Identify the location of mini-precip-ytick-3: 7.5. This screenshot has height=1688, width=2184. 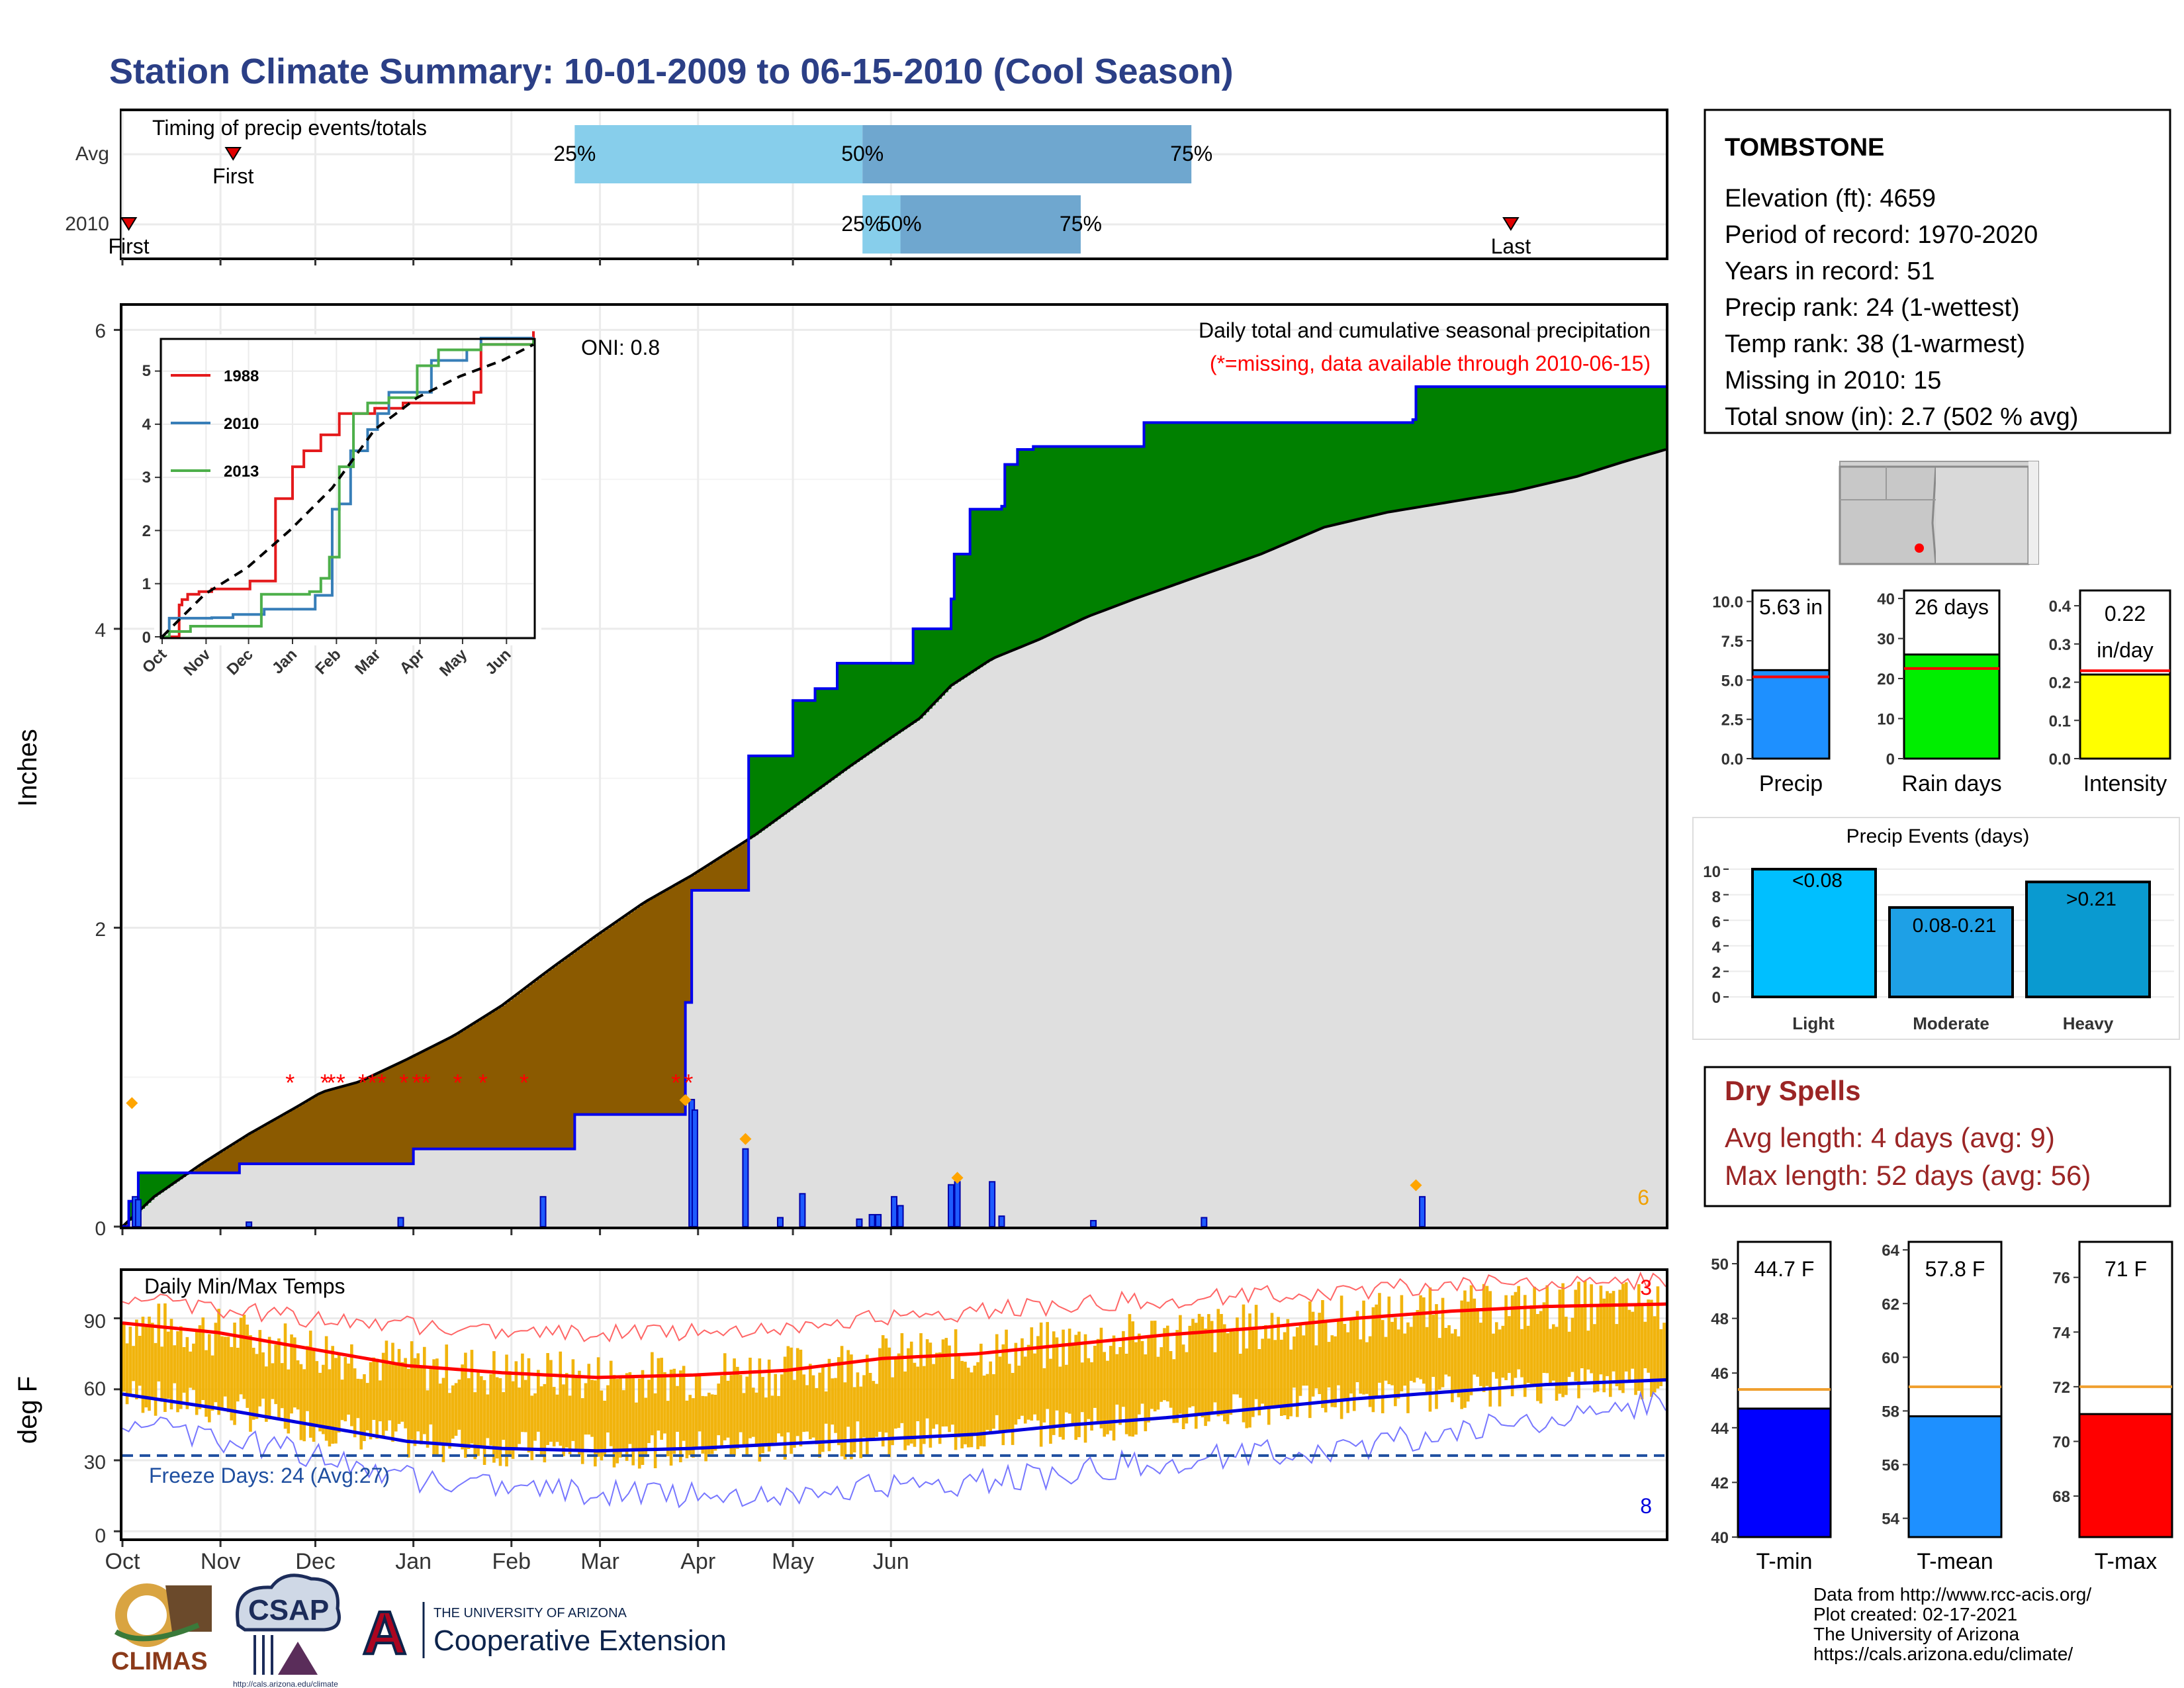
(1732, 642).